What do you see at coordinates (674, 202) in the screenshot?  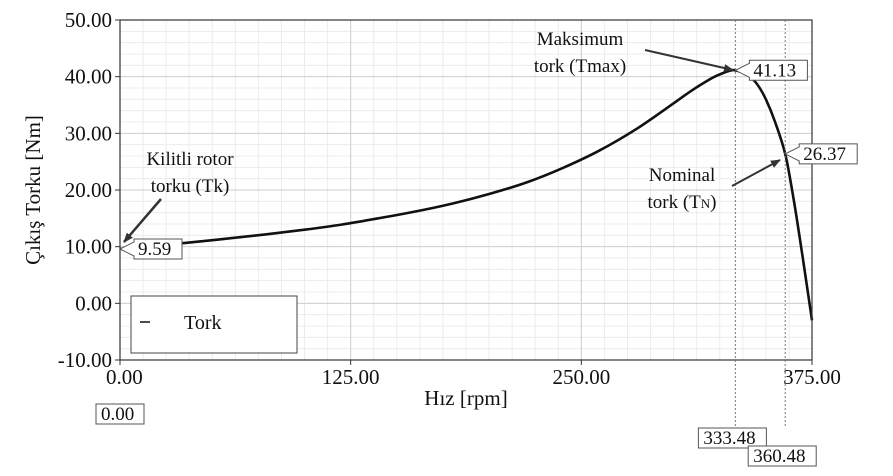 I see `annotation-tn-text: tork (T` at bounding box center [674, 202].